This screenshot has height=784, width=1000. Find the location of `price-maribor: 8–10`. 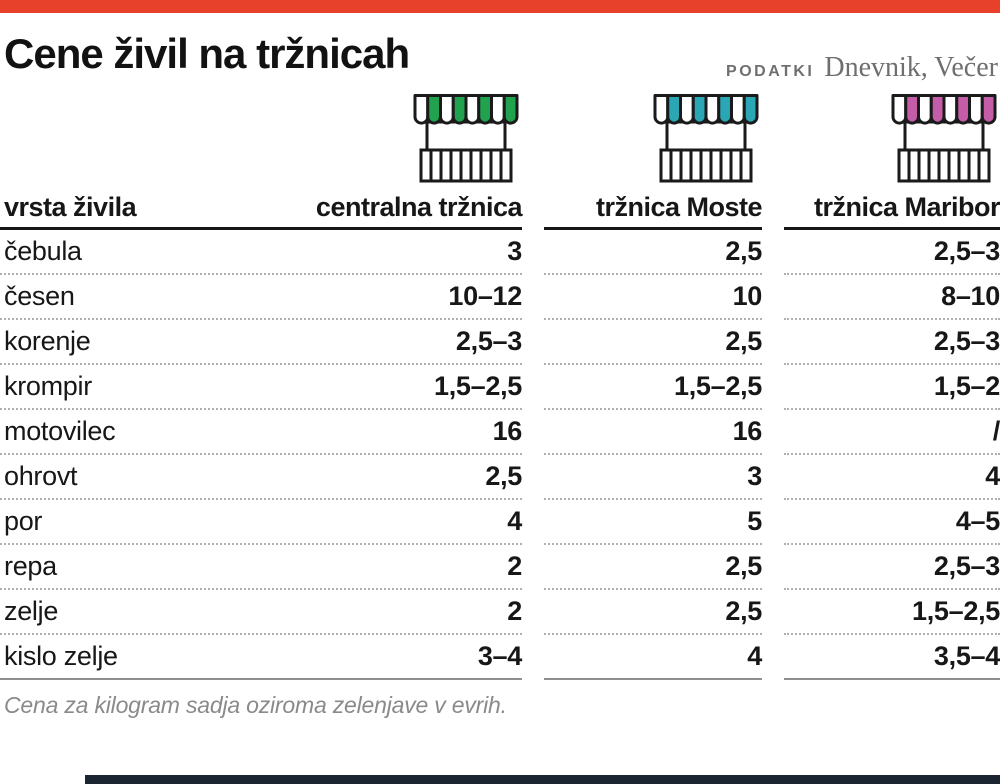

price-maribor: 8–10 is located at coordinates (970, 296).